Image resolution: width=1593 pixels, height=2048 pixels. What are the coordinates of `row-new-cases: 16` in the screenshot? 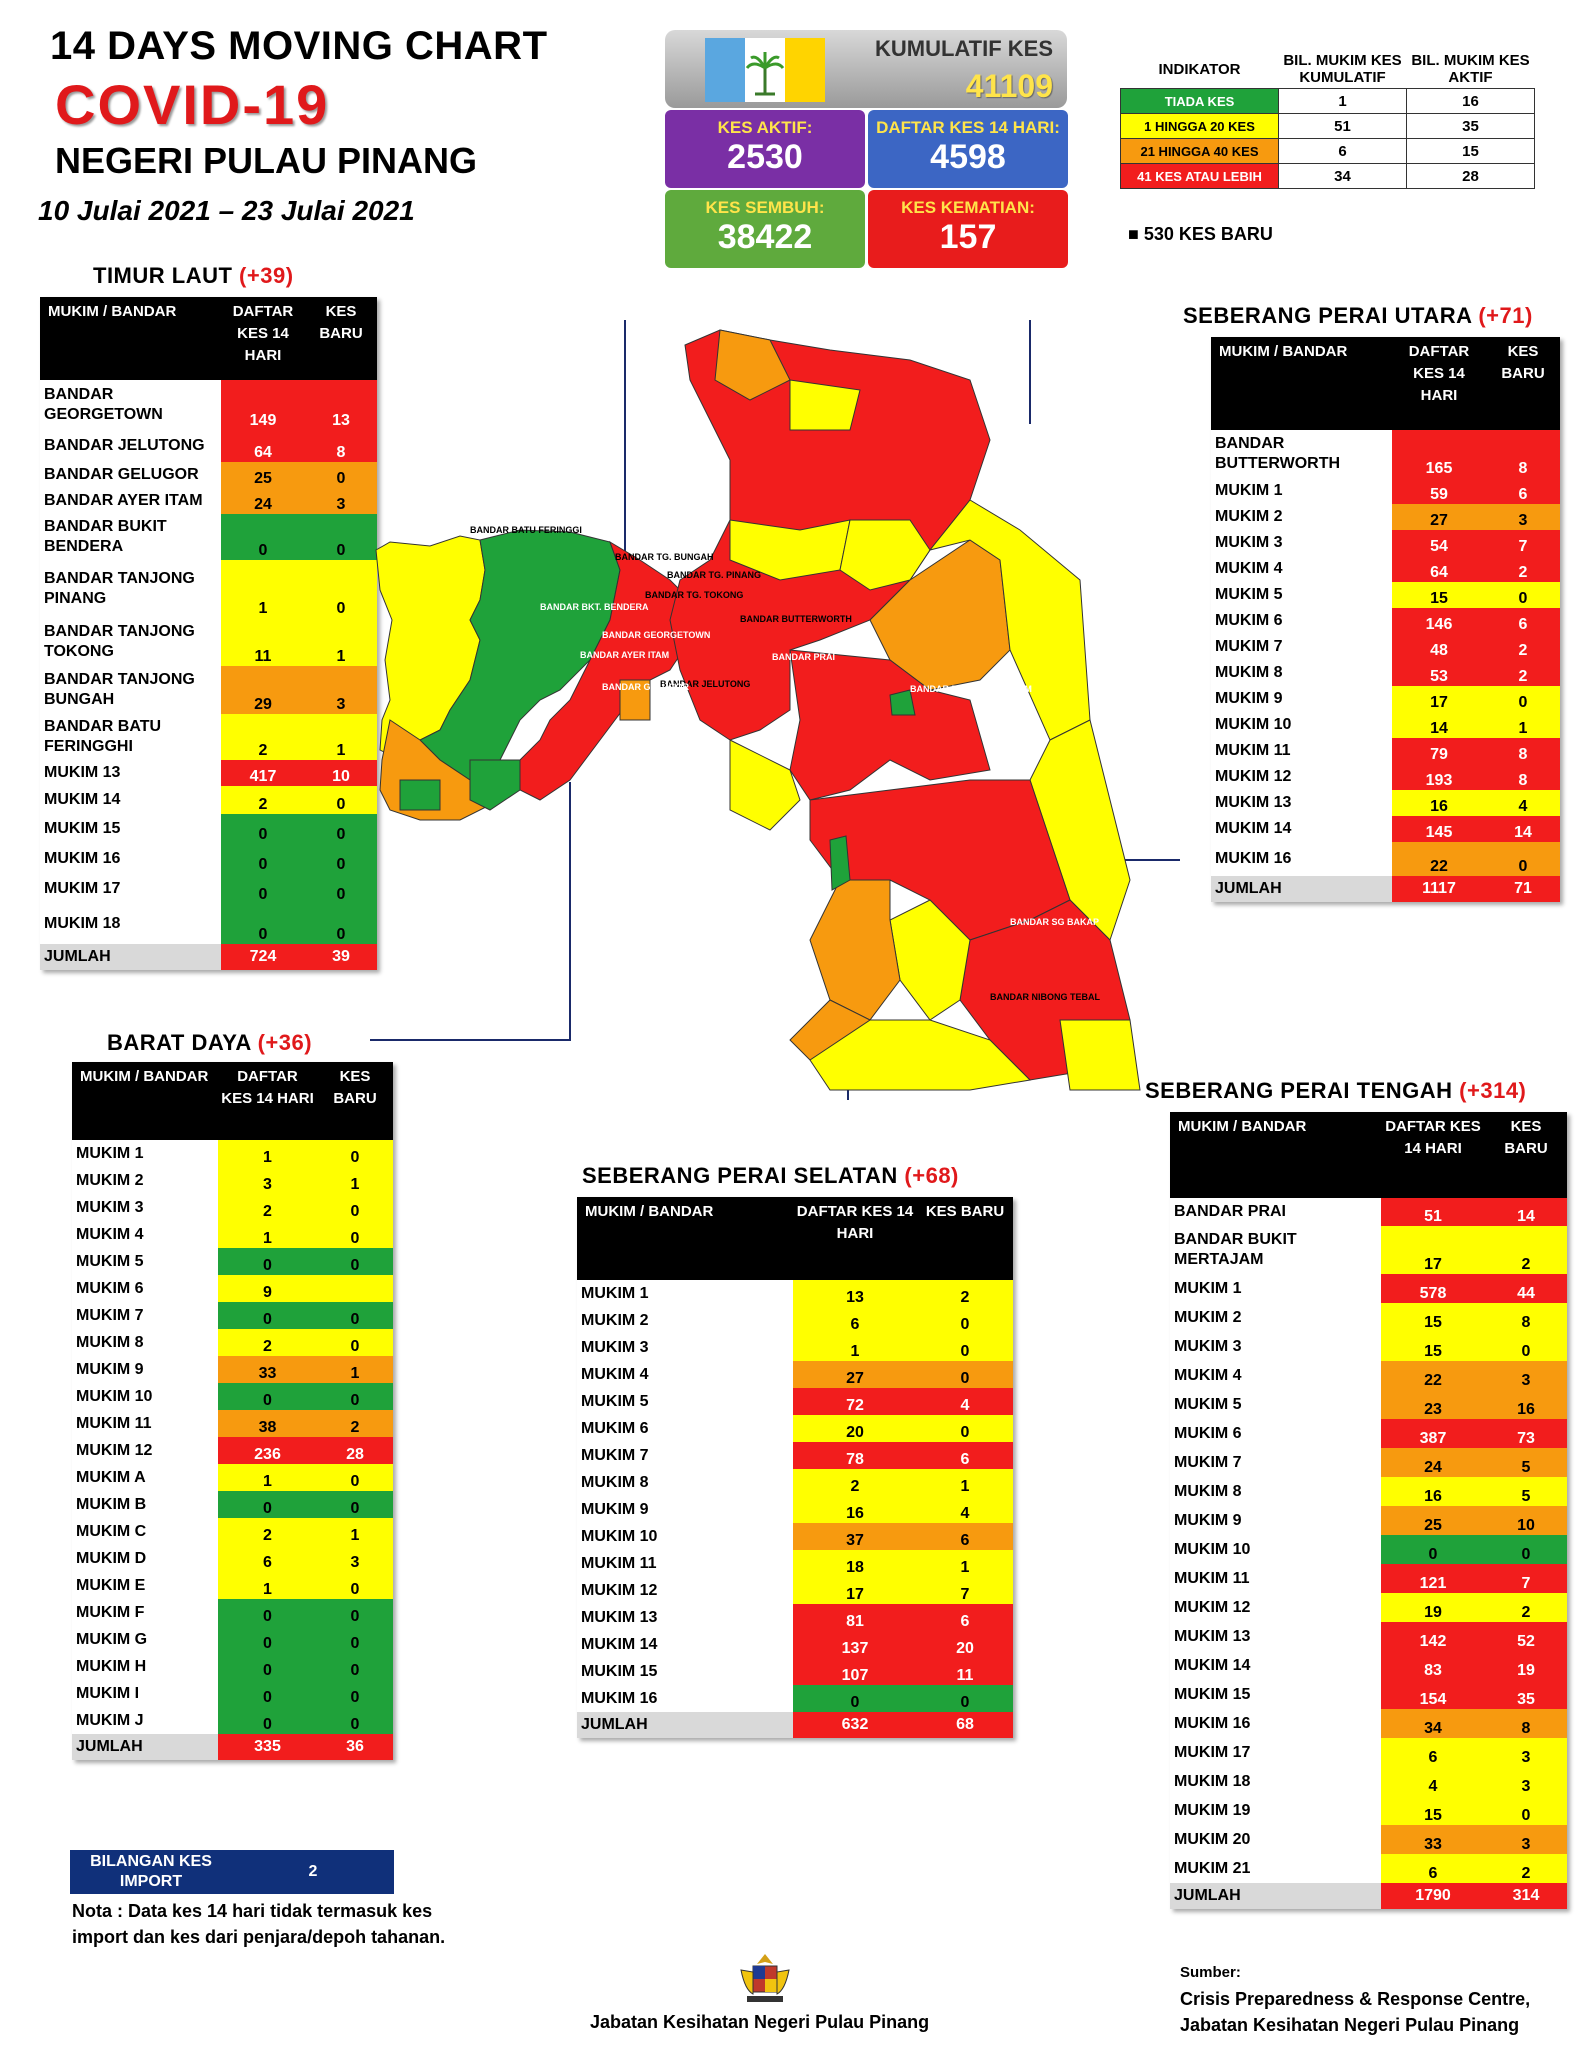 It's located at (1526, 1404).